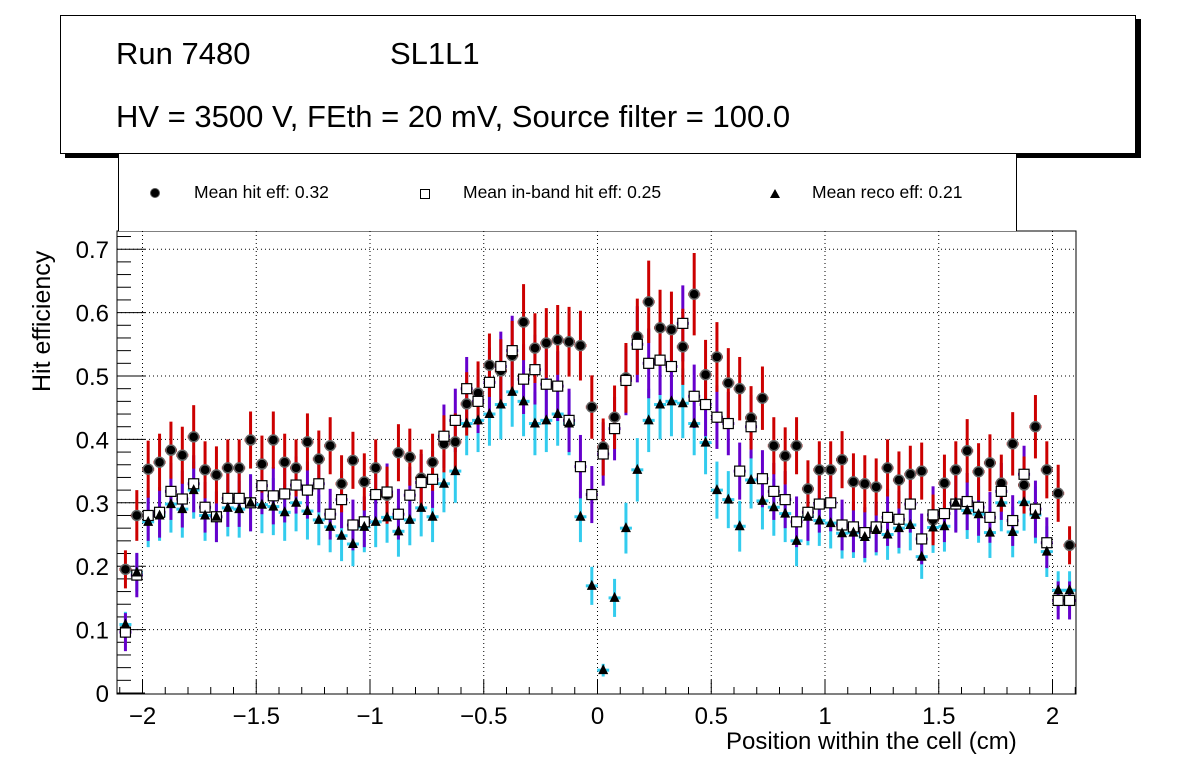  Describe the element at coordinates (435, 53) in the screenshot. I see `layer-name: SL1L1` at that location.